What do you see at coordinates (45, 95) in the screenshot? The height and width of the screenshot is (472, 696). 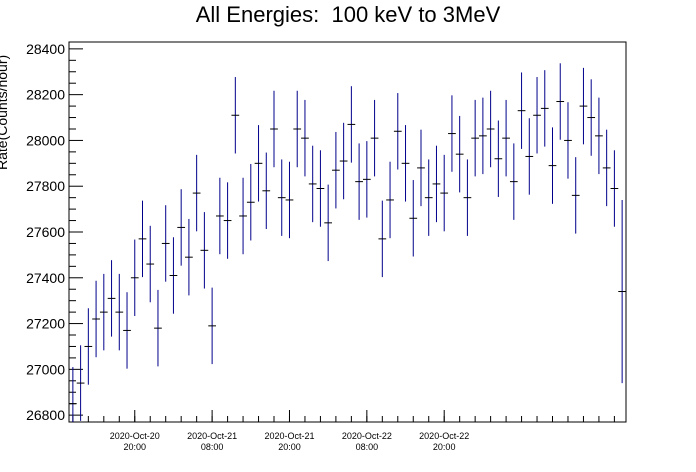 I see `y-tick-label: 28200` at bounding box center [45, 95].